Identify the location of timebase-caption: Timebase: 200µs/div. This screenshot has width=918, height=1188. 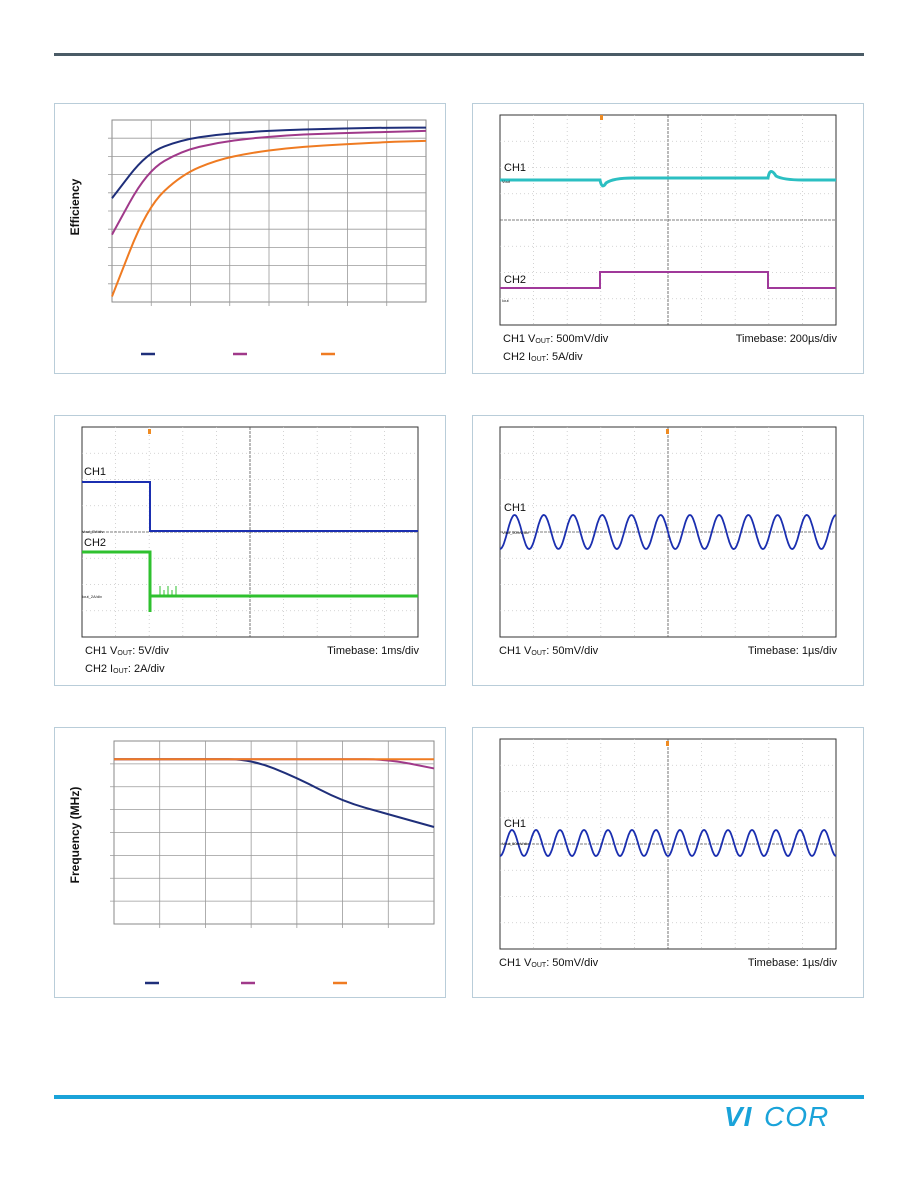
(786, 339).